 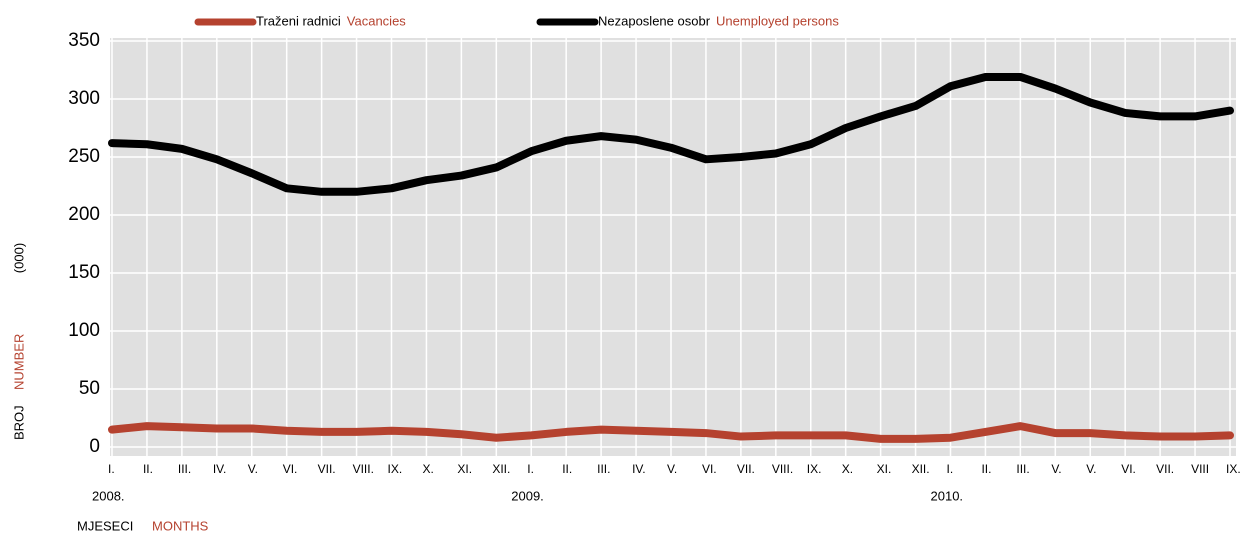 What do you see at coordinates (84, 98) in the screenshot?
I see `y-tick-label: 300` at bounding box center [84, 98].